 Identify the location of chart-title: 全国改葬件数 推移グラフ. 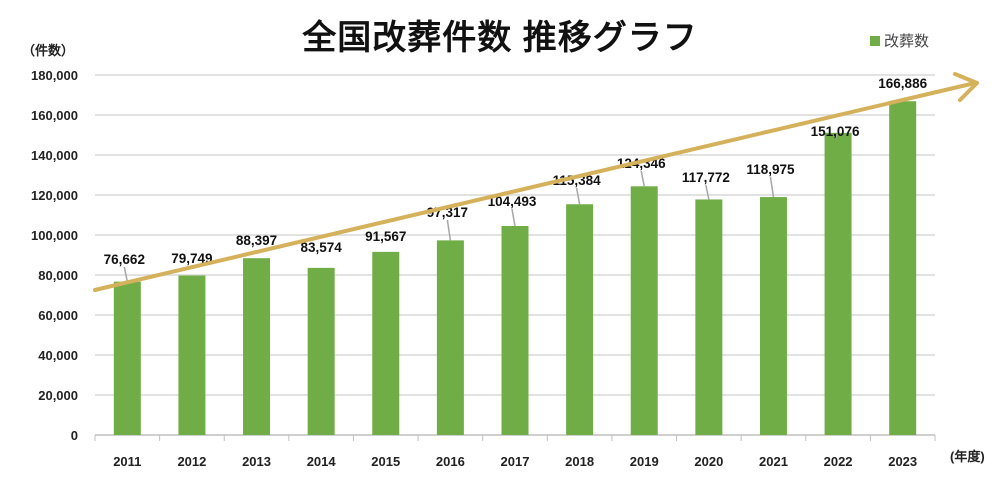
(500, 38).